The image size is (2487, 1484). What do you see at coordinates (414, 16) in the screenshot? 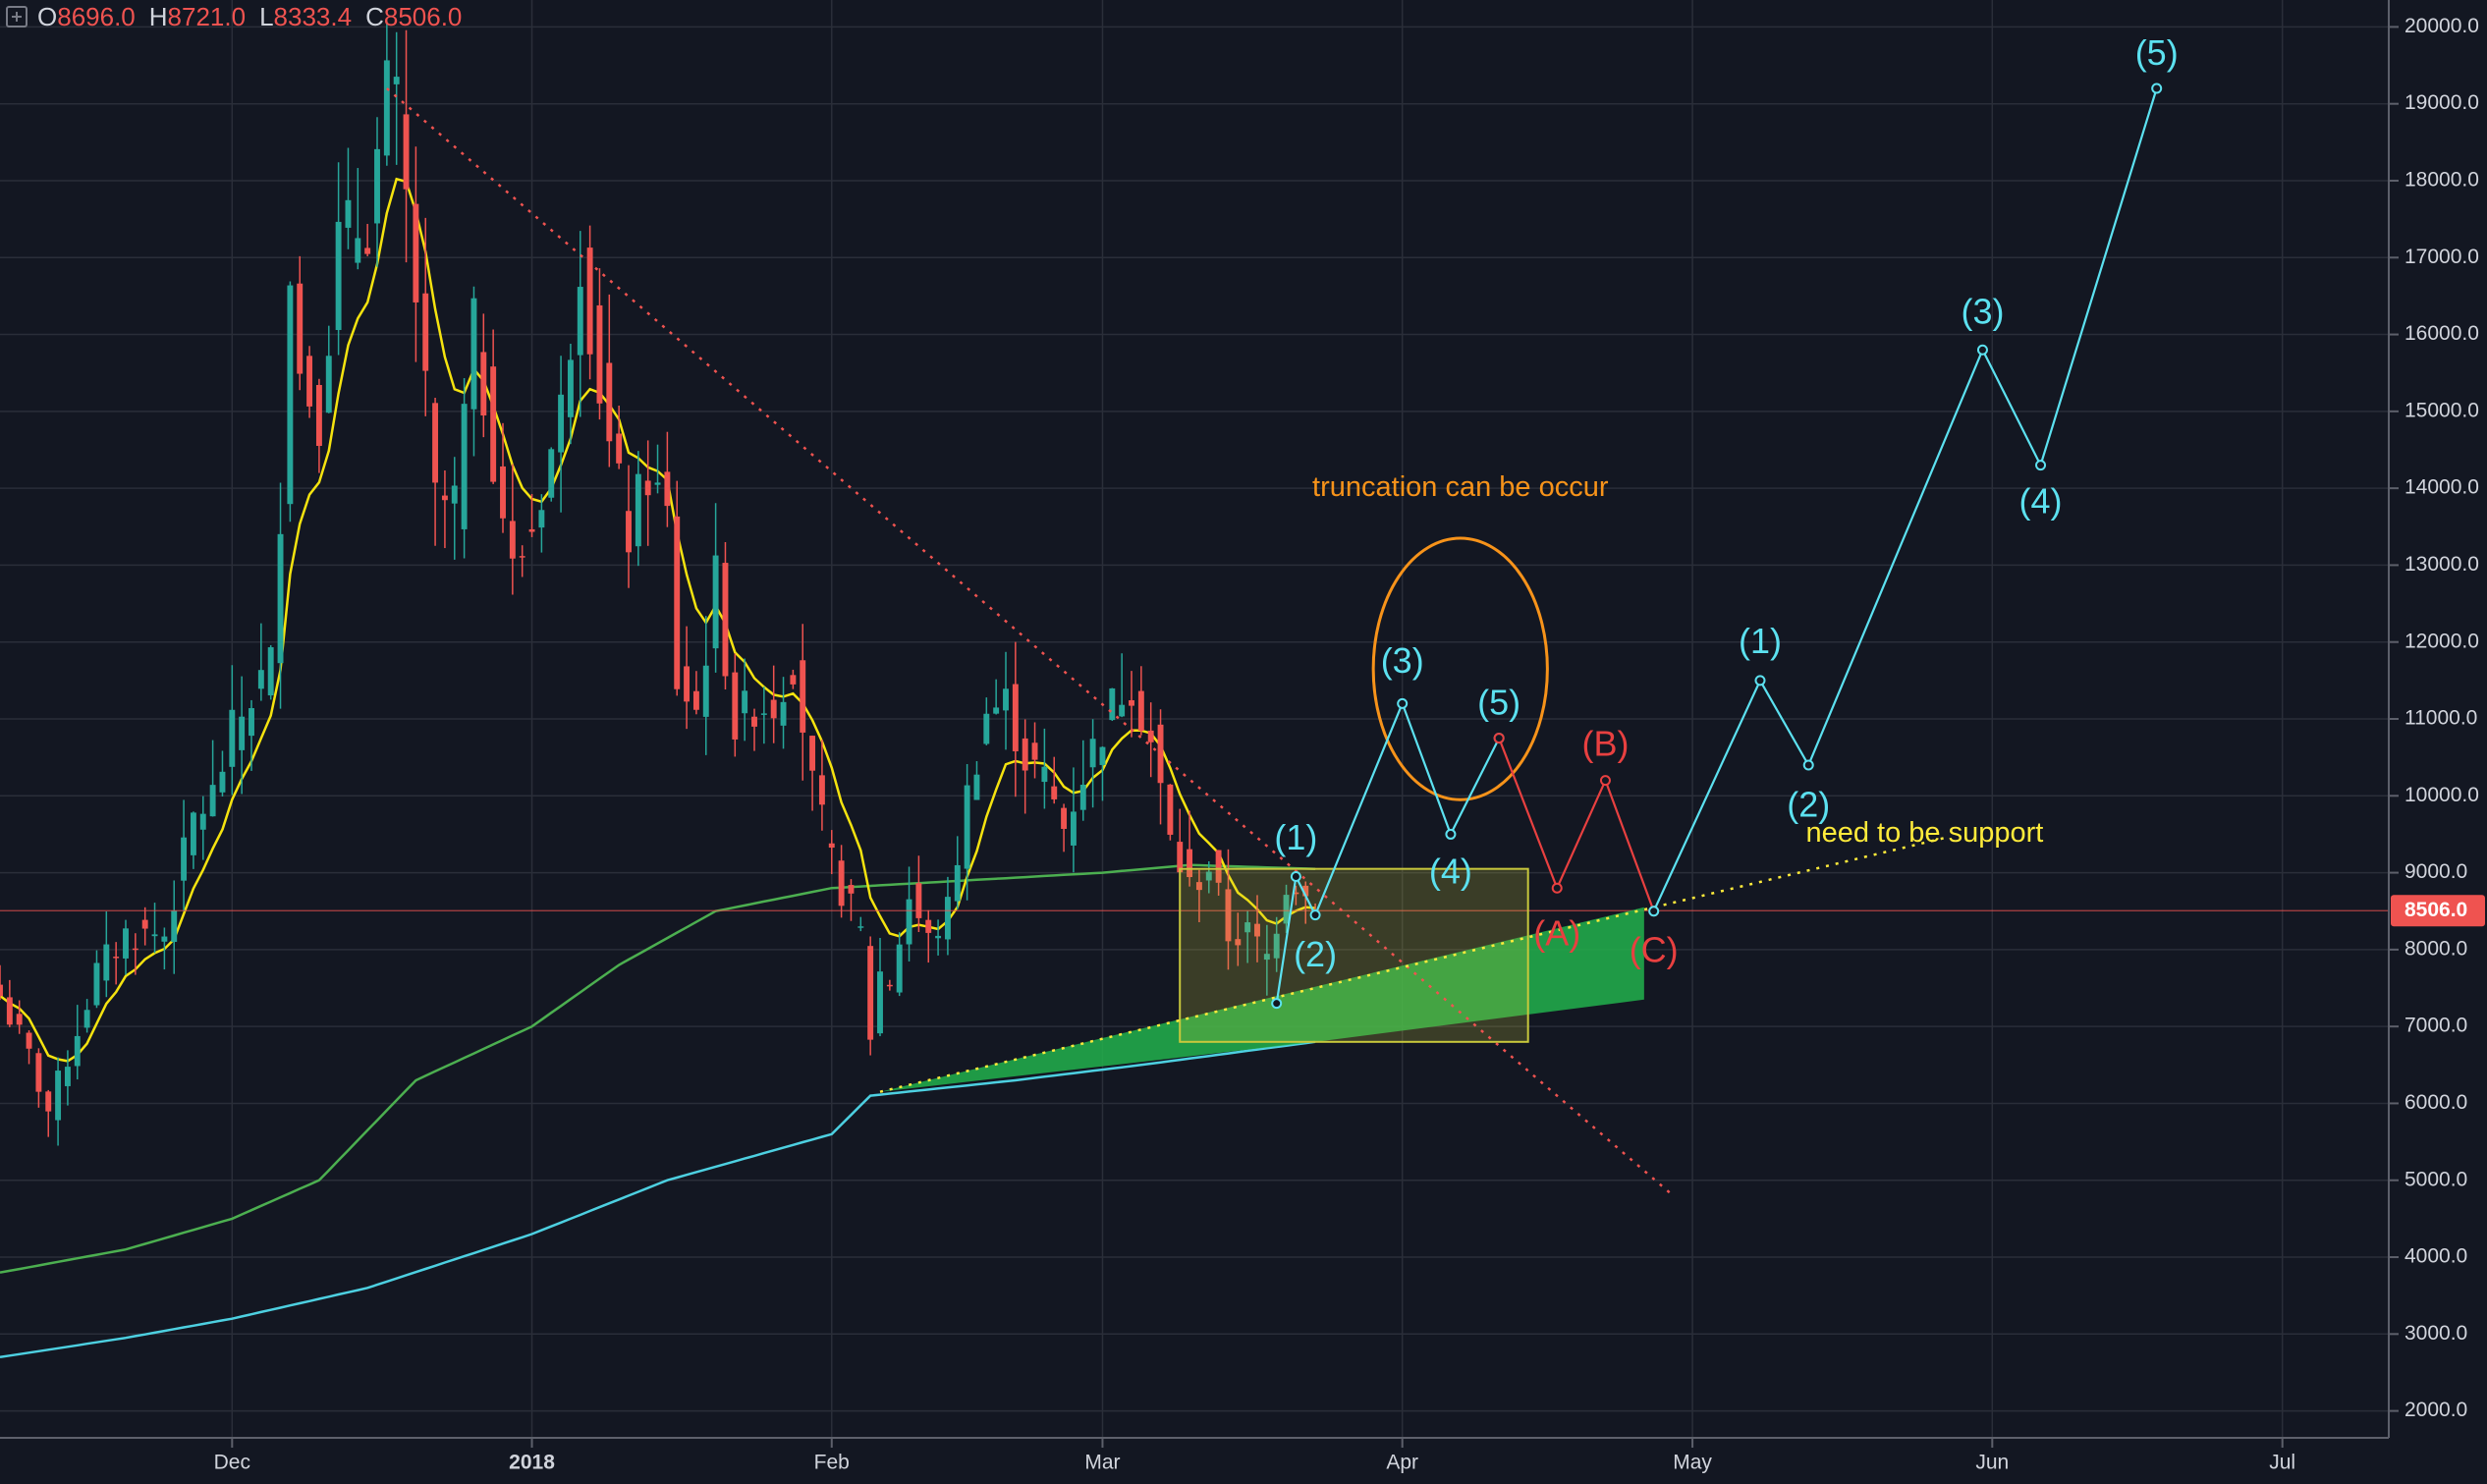
I see `ohlc-close: C8506.0` at bounding box center [414, 16].